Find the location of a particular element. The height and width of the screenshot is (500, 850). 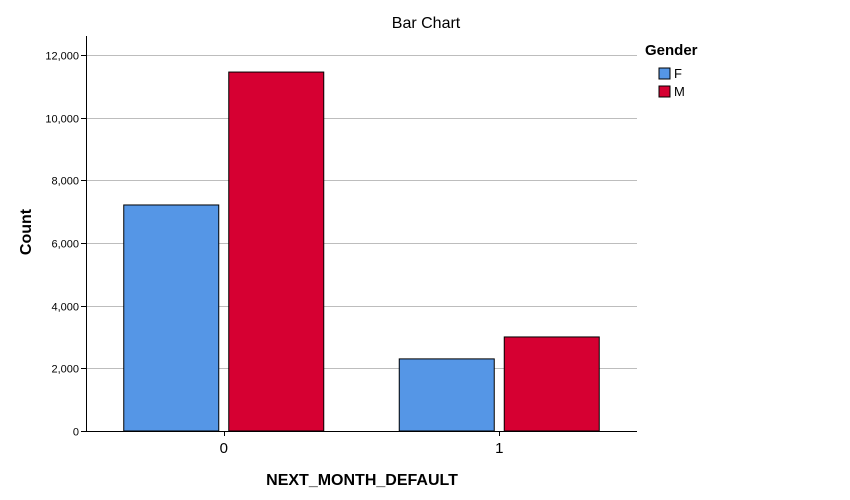

y-tick-label: 12,000 is located at coordinates (62, 57).